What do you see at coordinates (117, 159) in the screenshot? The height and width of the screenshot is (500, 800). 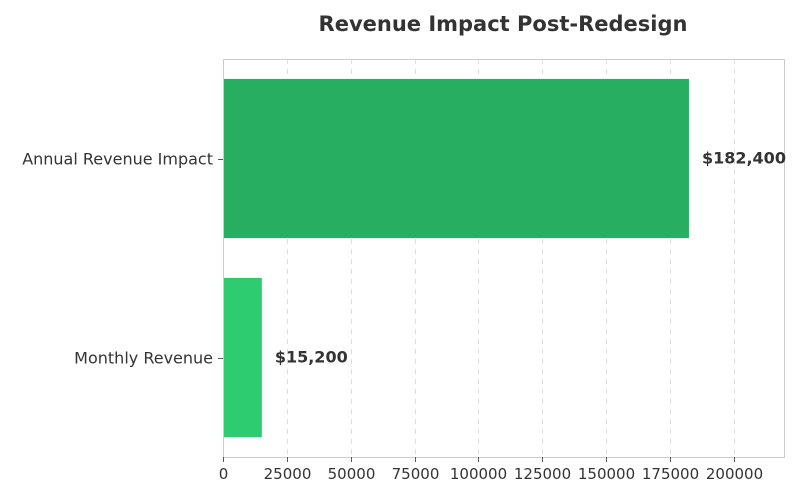 I see `y-tick-label-annual-revenue-impact: Annual Revenue Impact` at bounding box center [117, 159].